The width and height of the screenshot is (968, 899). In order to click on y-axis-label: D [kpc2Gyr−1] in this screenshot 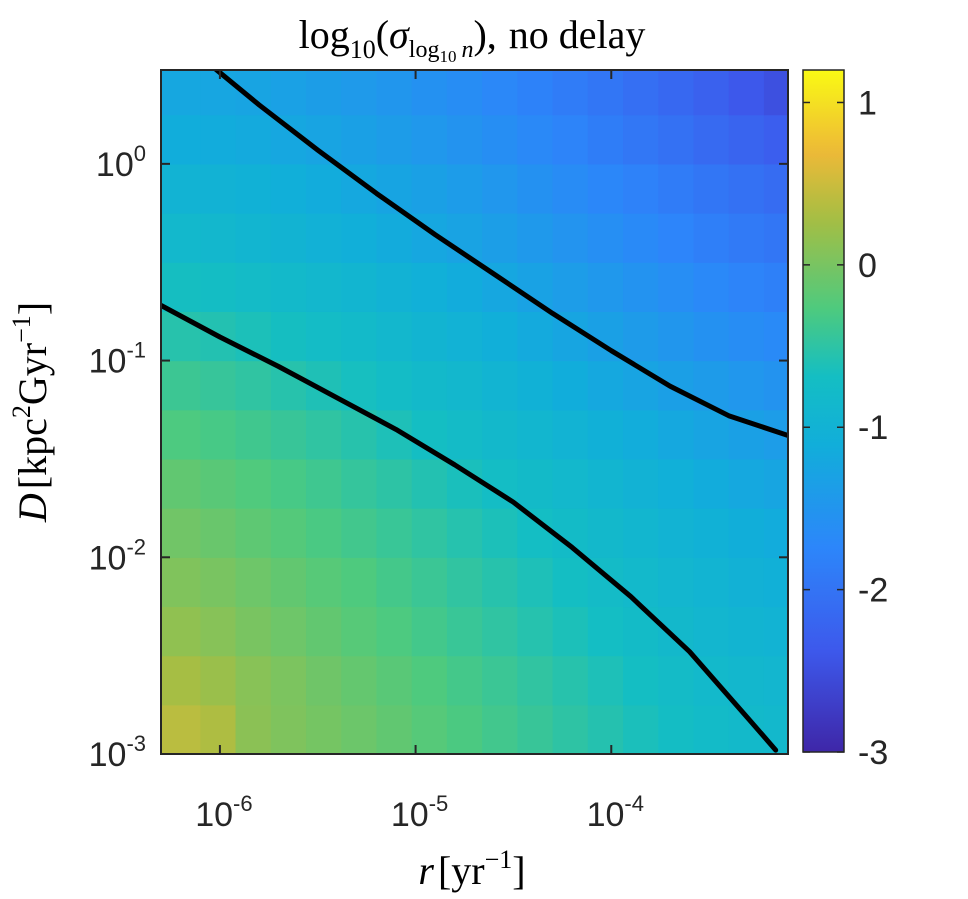, I will do `click(31, 412)`.